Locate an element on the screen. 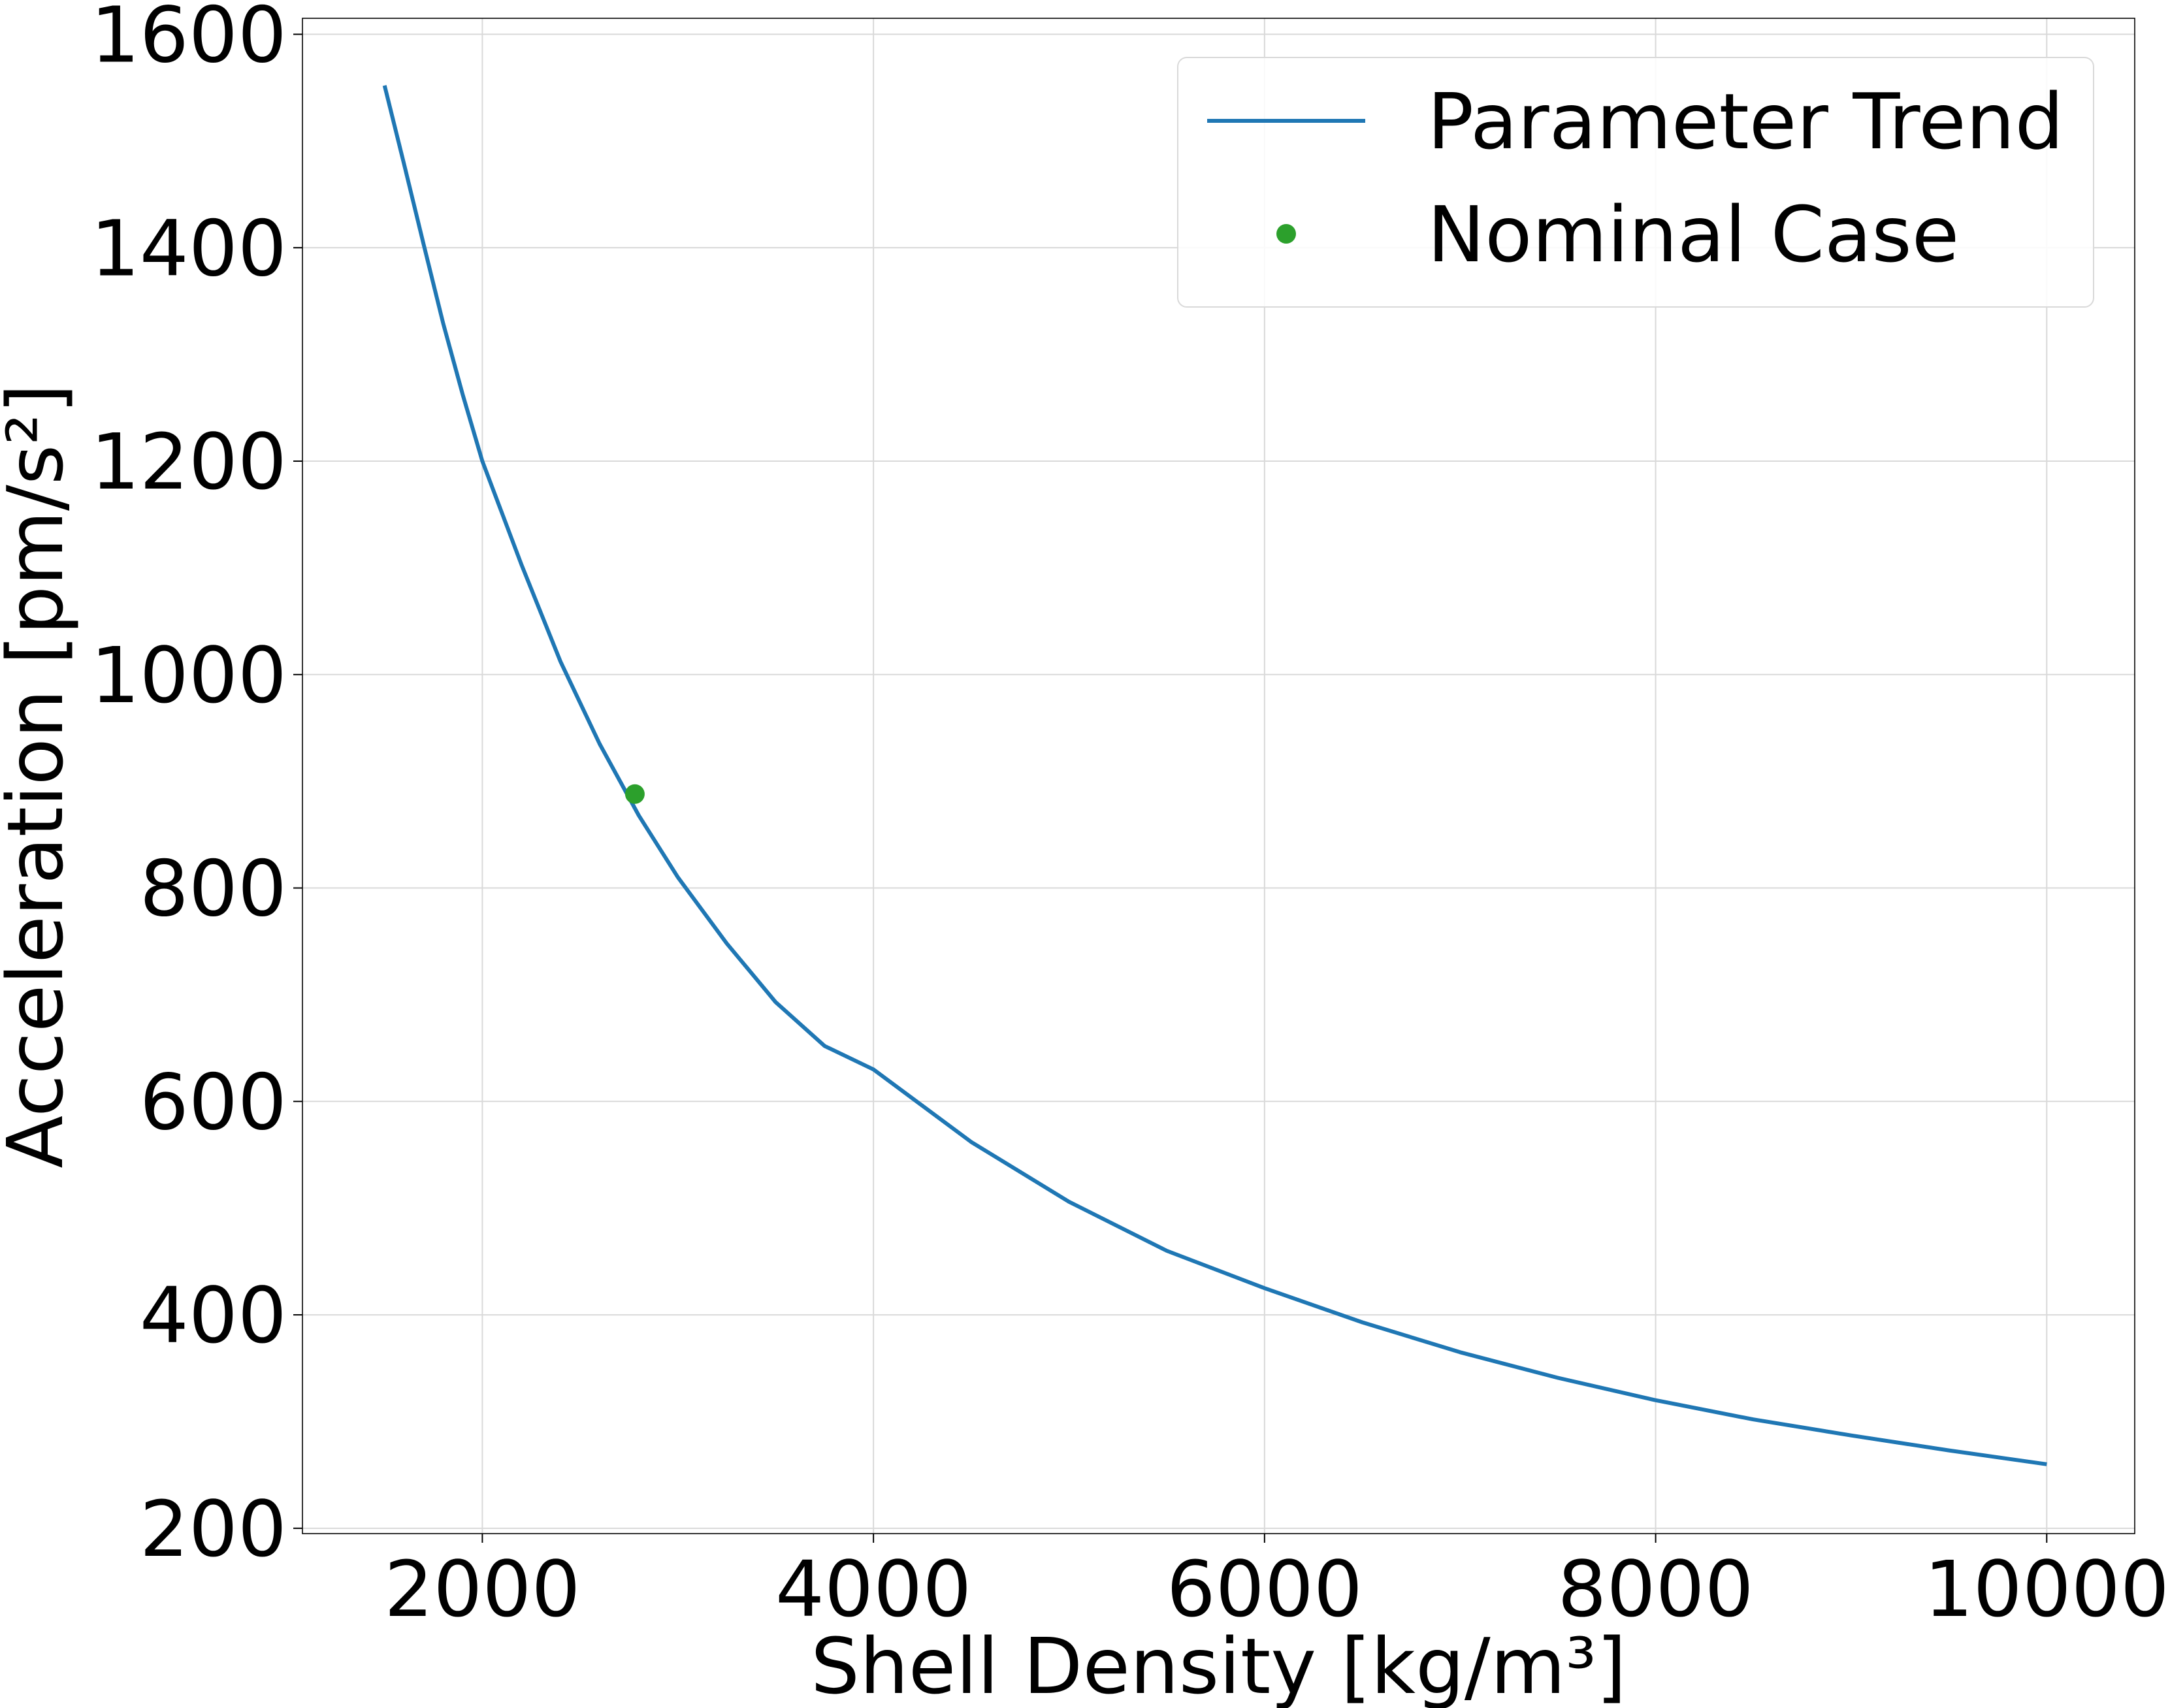  x-axis-label: Shell Density [kg/m³] is located at coordinates (1219, 1665).